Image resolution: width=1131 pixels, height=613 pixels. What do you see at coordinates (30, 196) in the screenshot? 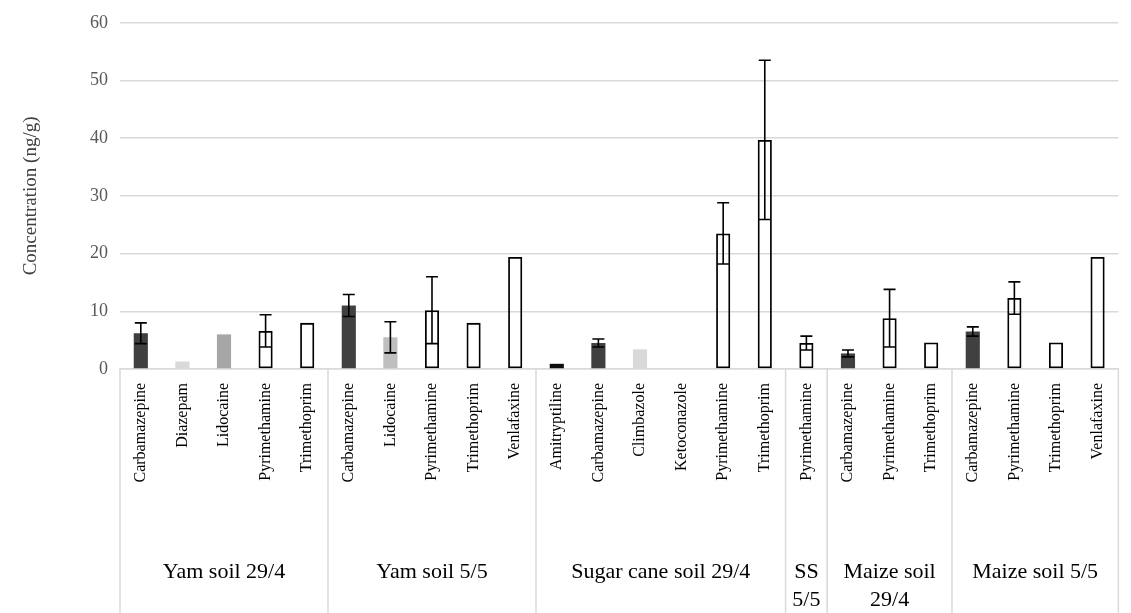
I see `y-axis-title: Concentration (ng/g)` at bounding box center [30, 196].